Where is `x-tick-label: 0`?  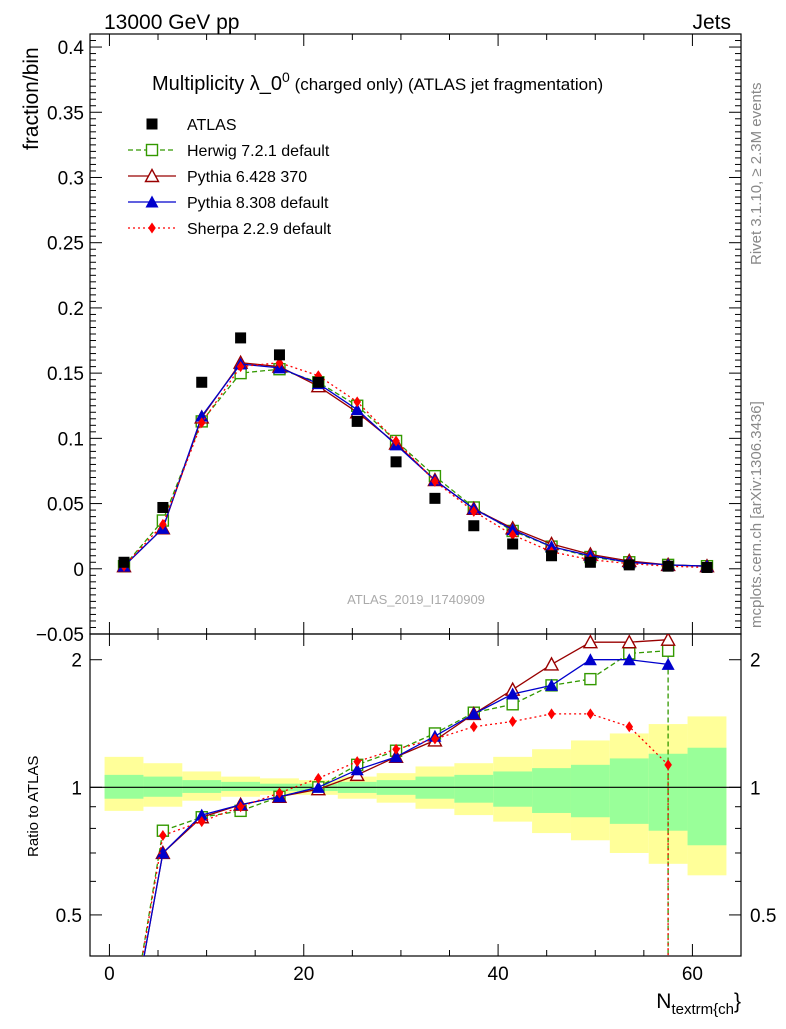
x-tick-label: 0 is located at coordinates (109, 974).